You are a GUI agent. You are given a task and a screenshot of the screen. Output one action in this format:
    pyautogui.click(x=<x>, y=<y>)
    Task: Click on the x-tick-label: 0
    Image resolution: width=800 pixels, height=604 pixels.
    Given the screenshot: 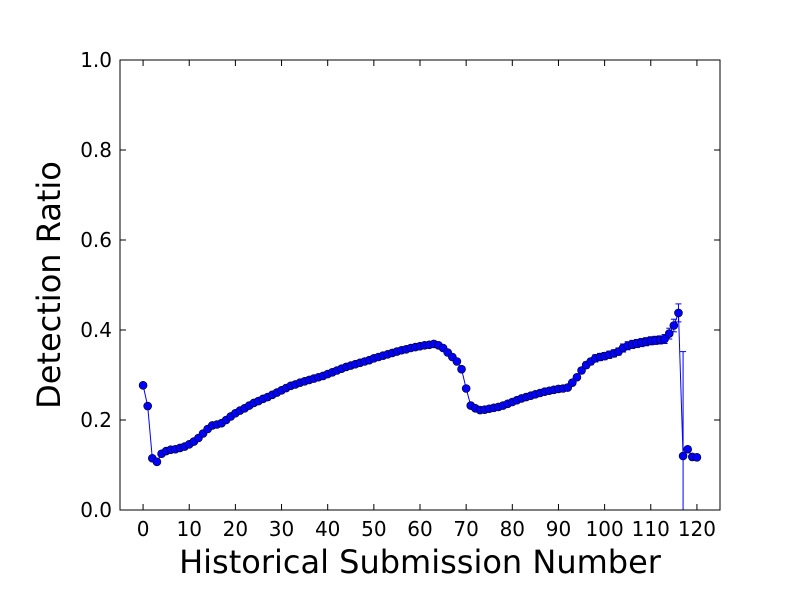 What is the action you would take?
    pyautogui.click(x=143, y=529)
    